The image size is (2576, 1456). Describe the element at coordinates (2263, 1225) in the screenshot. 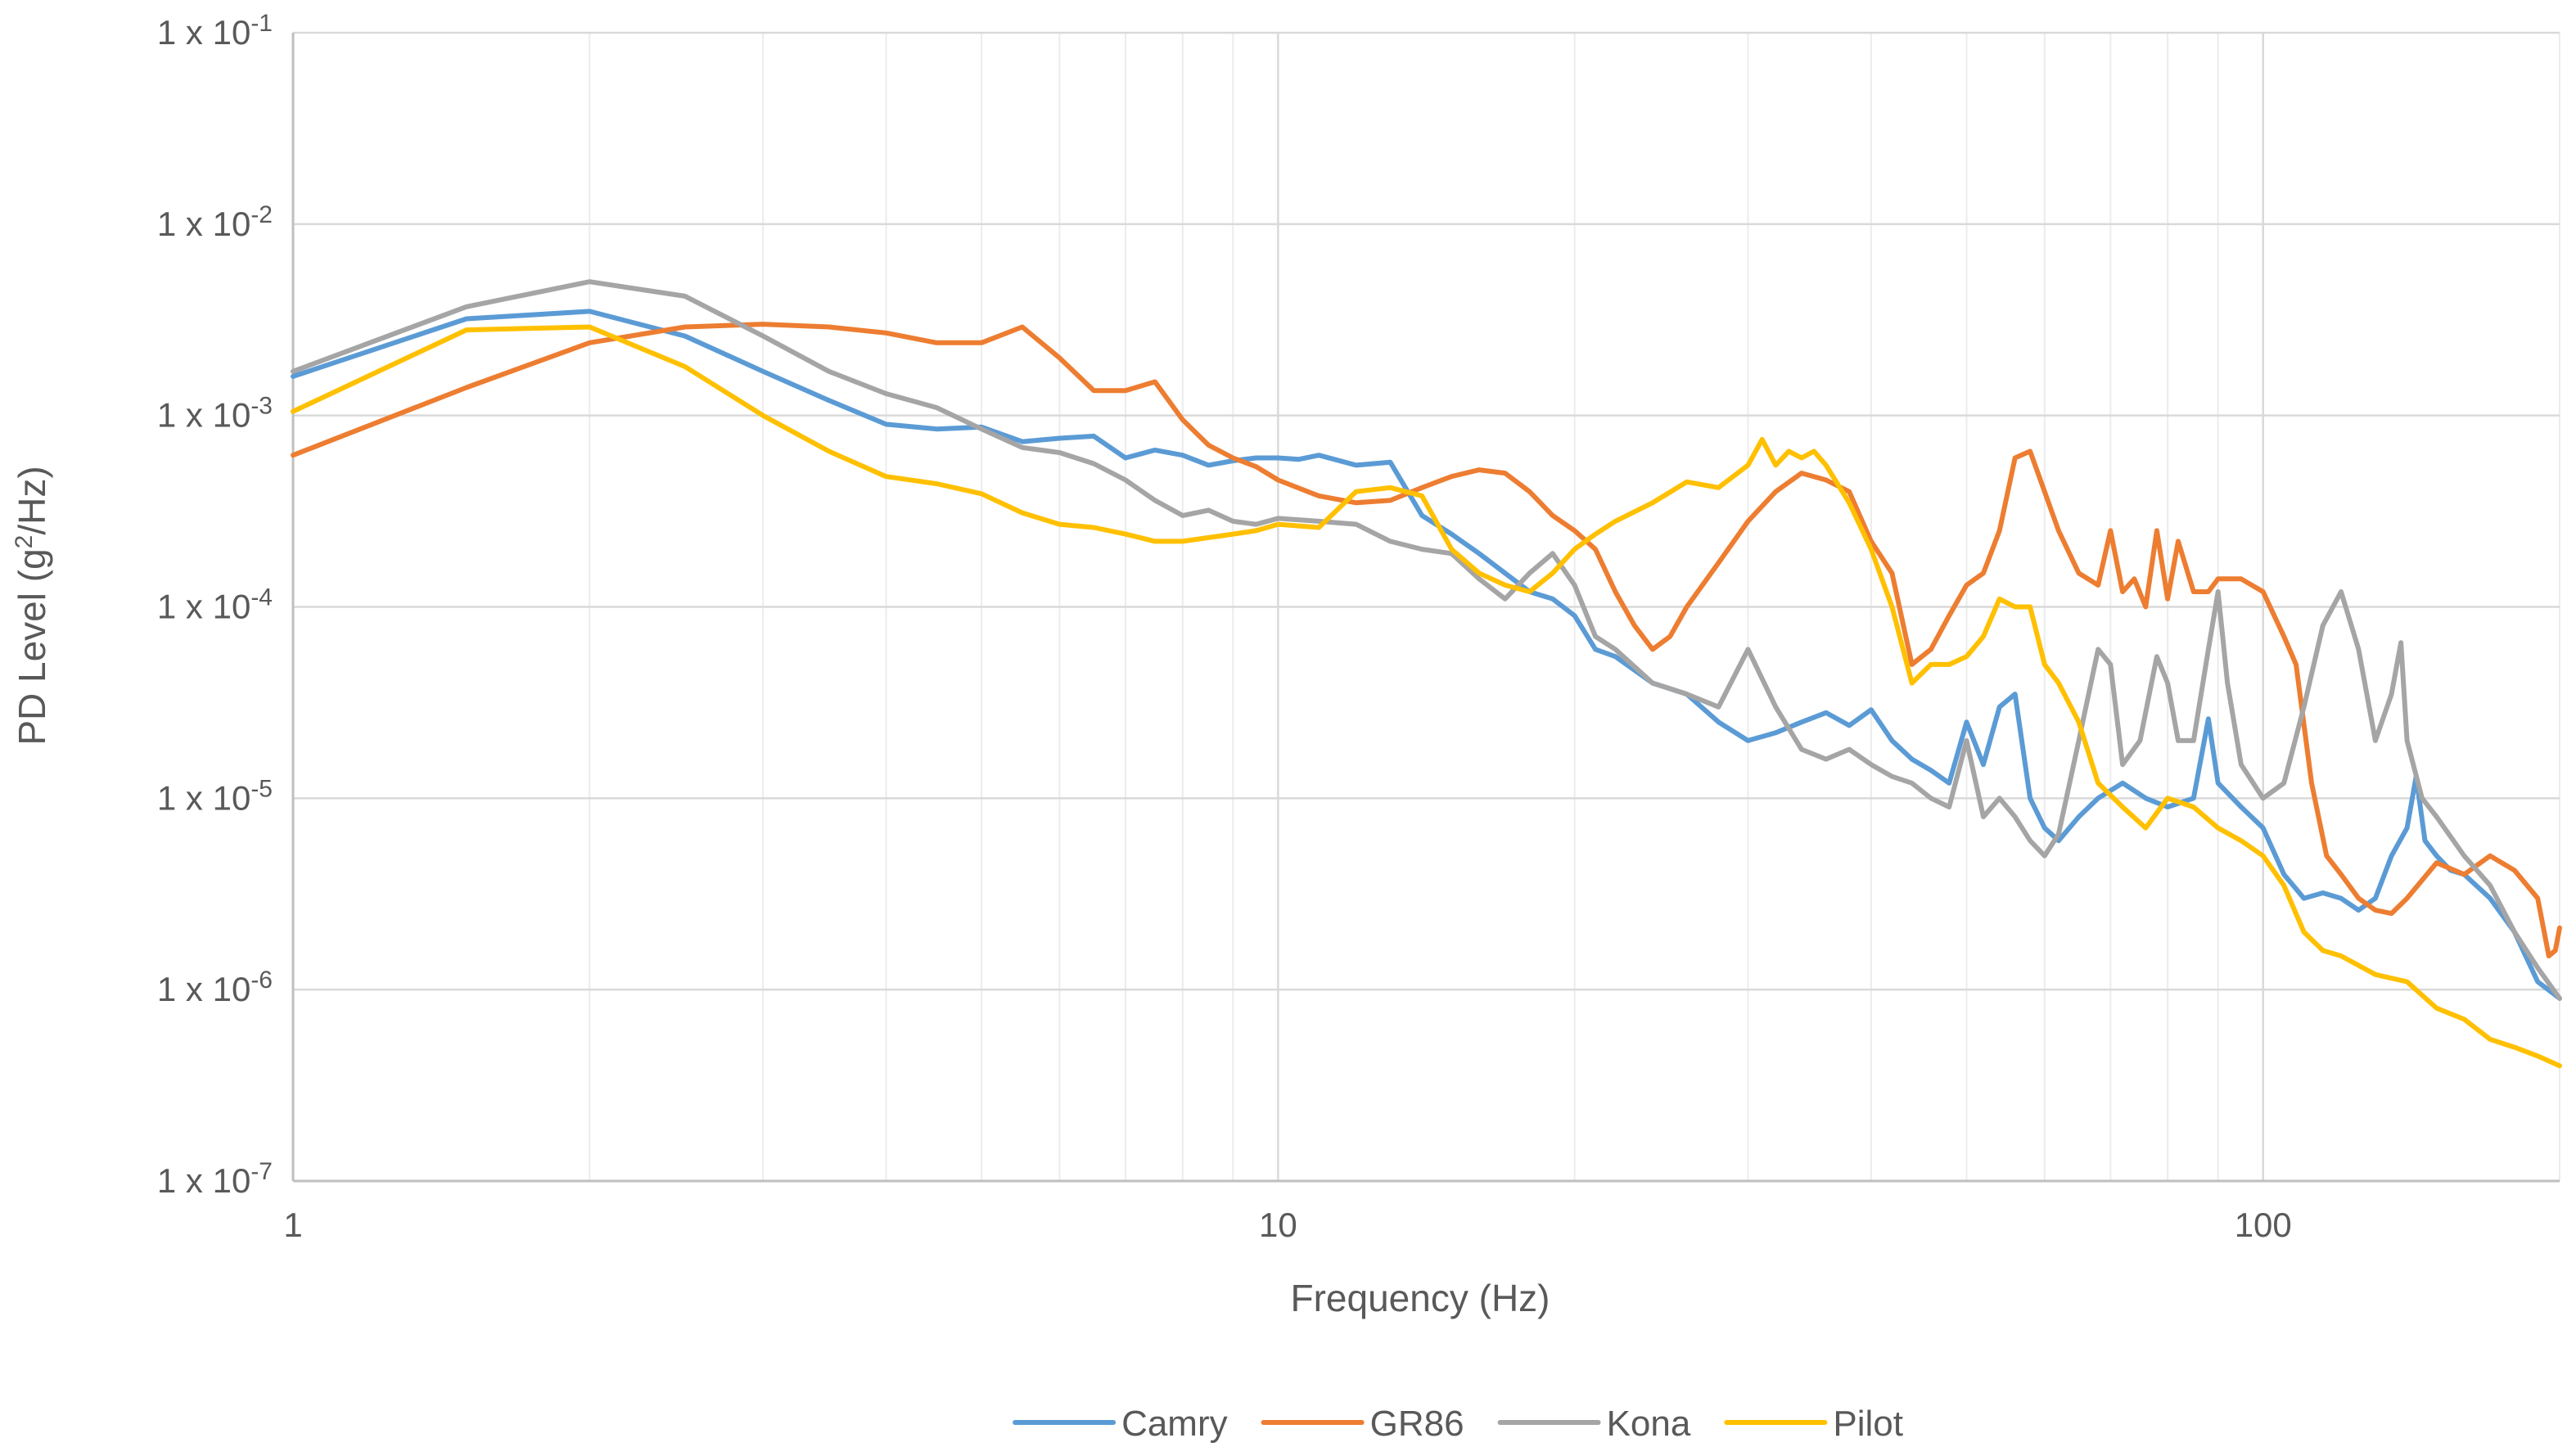

I see `x-tick-label: 100` at that location.